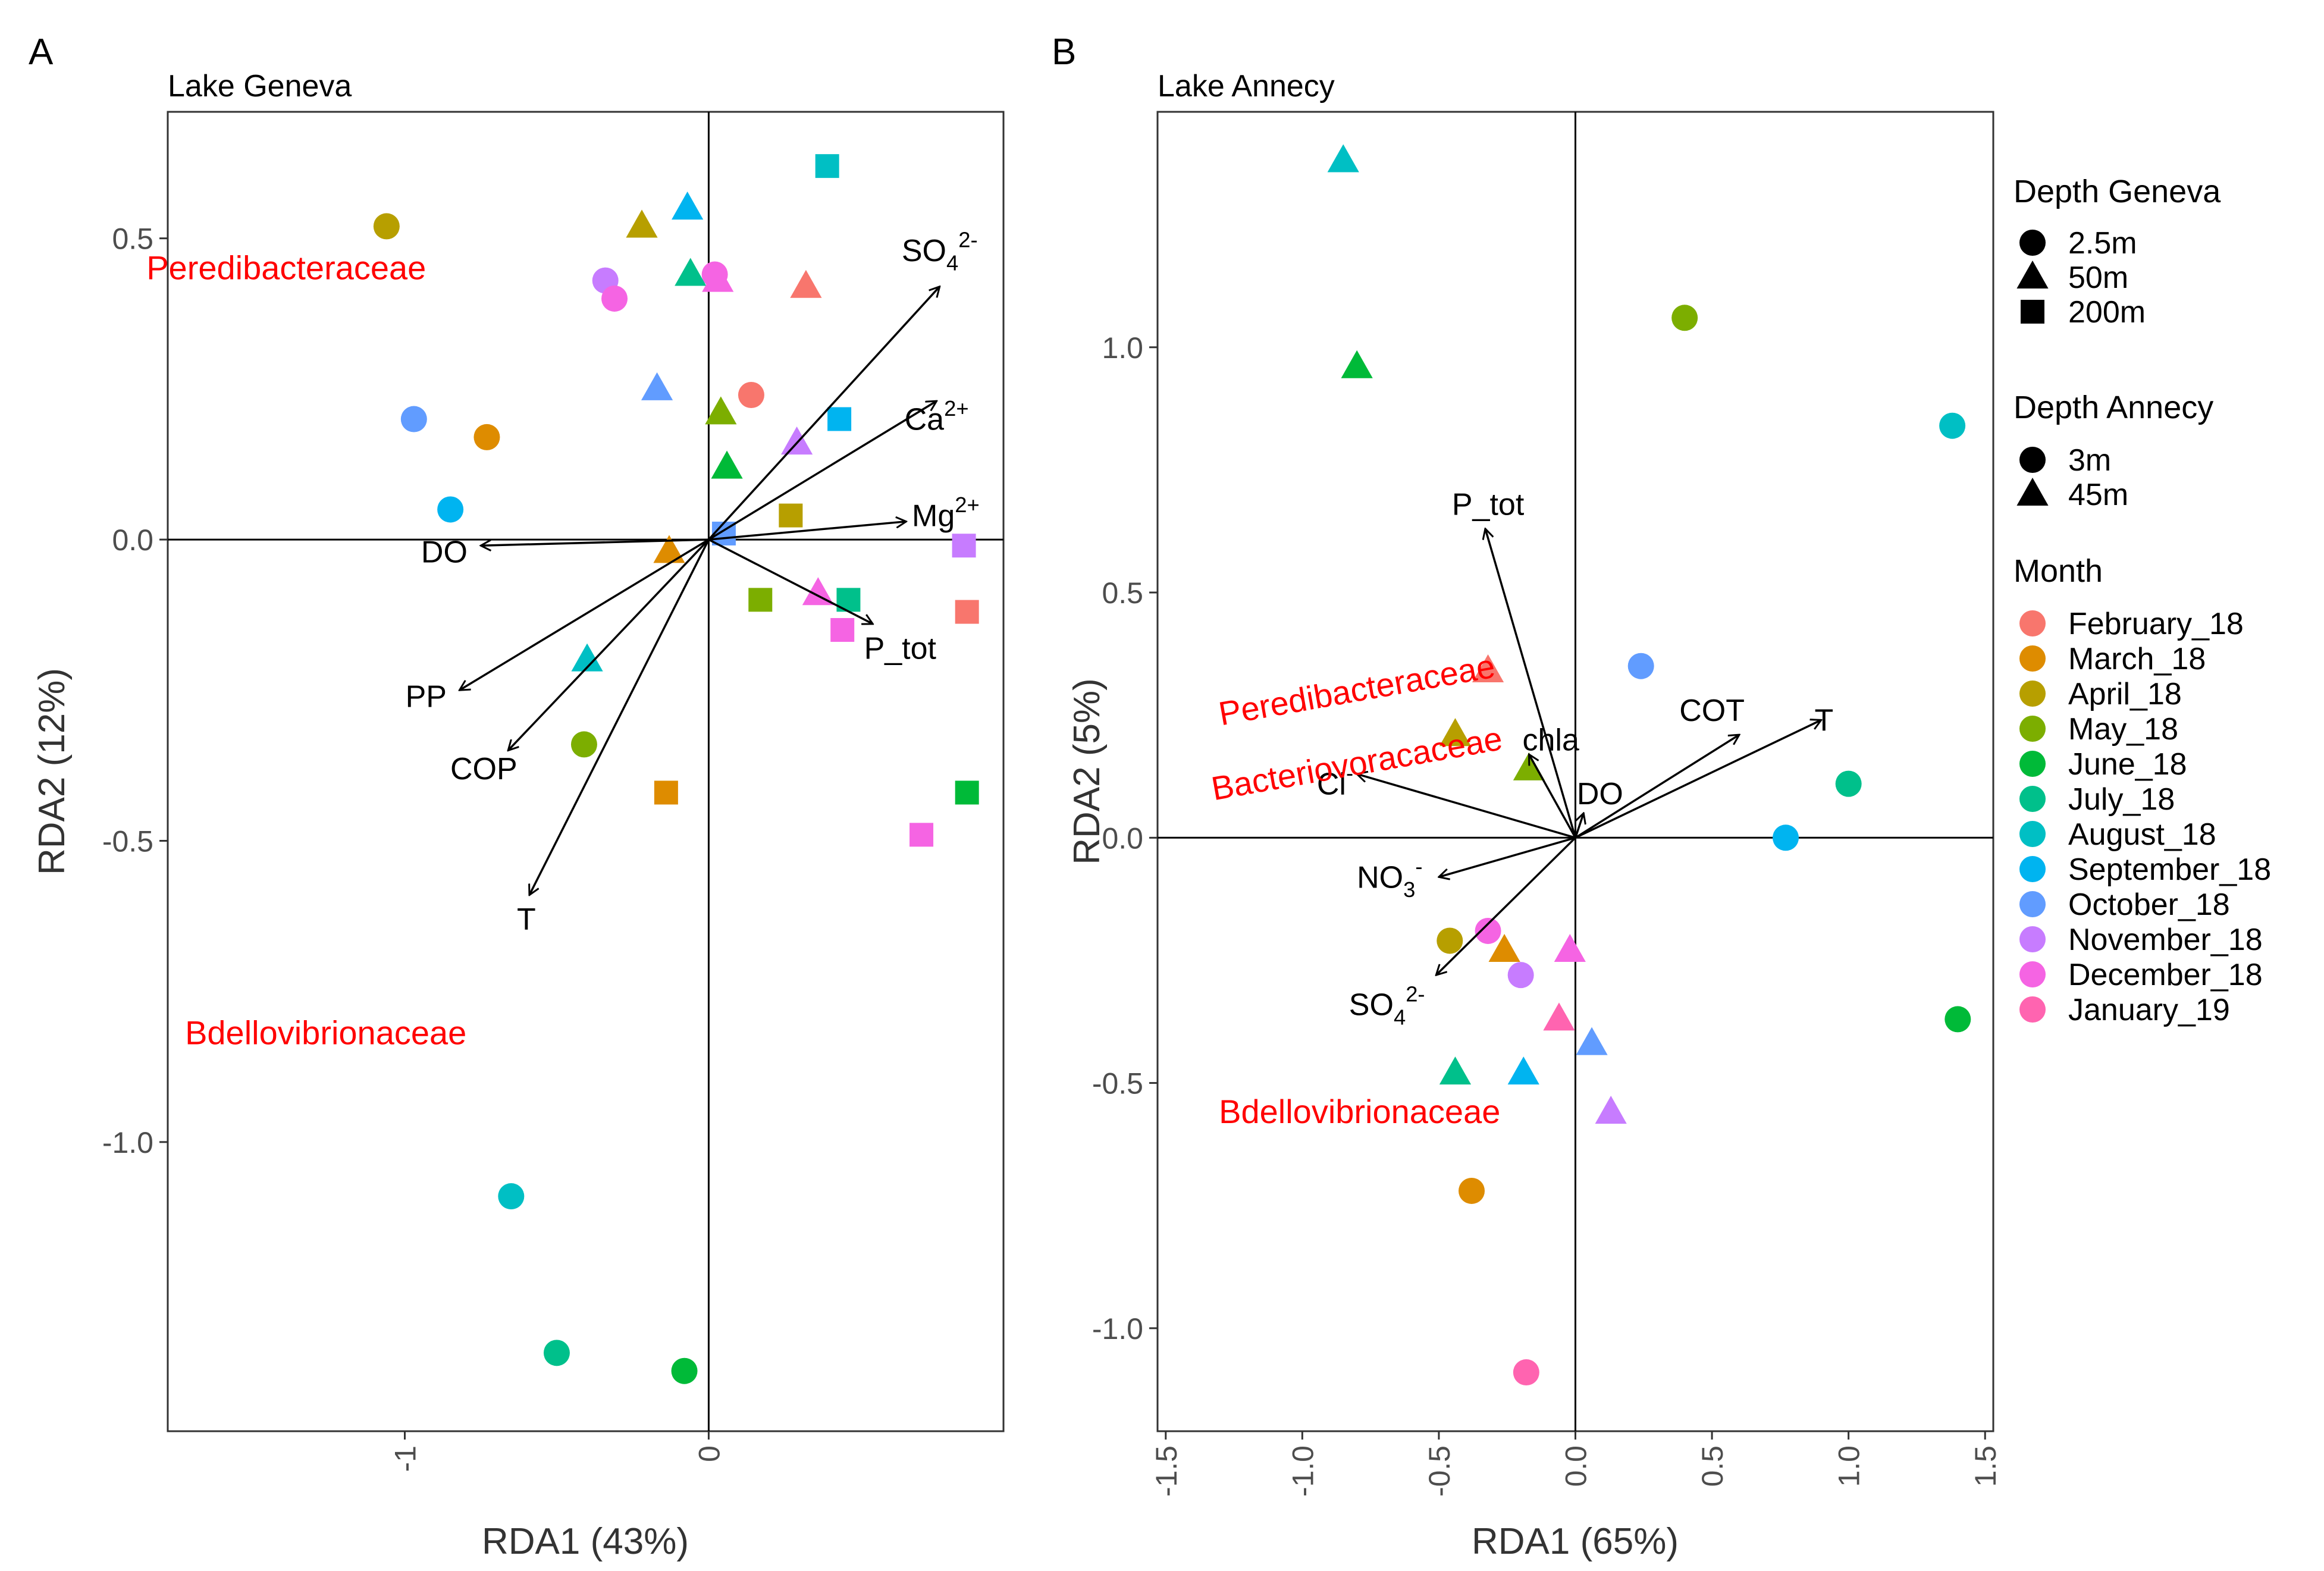  Describe the element at coordinates (135, 691) in the screenshot. I see `panel-a-y-ticks: -1.0 -0.5 0.0 0.5` at that location.